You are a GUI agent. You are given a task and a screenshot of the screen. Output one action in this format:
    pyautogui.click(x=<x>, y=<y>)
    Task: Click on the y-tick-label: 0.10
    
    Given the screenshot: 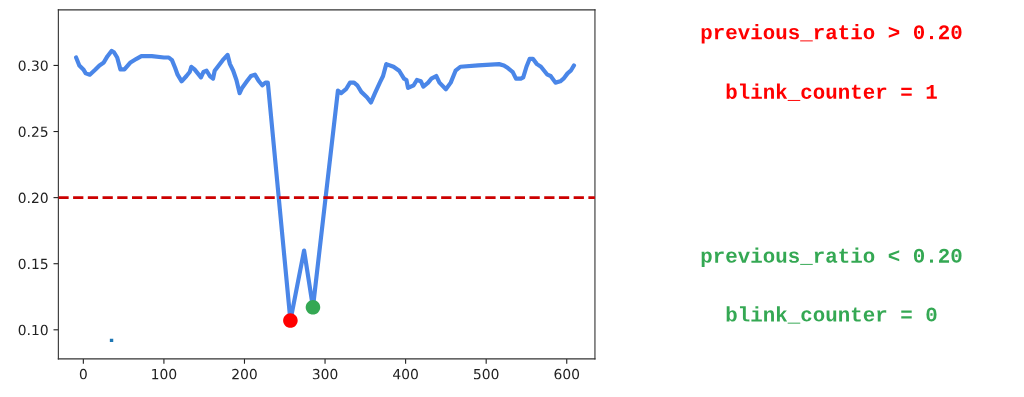 What is the action you would take?
    pyautogui.click(x=33, y=330)
    